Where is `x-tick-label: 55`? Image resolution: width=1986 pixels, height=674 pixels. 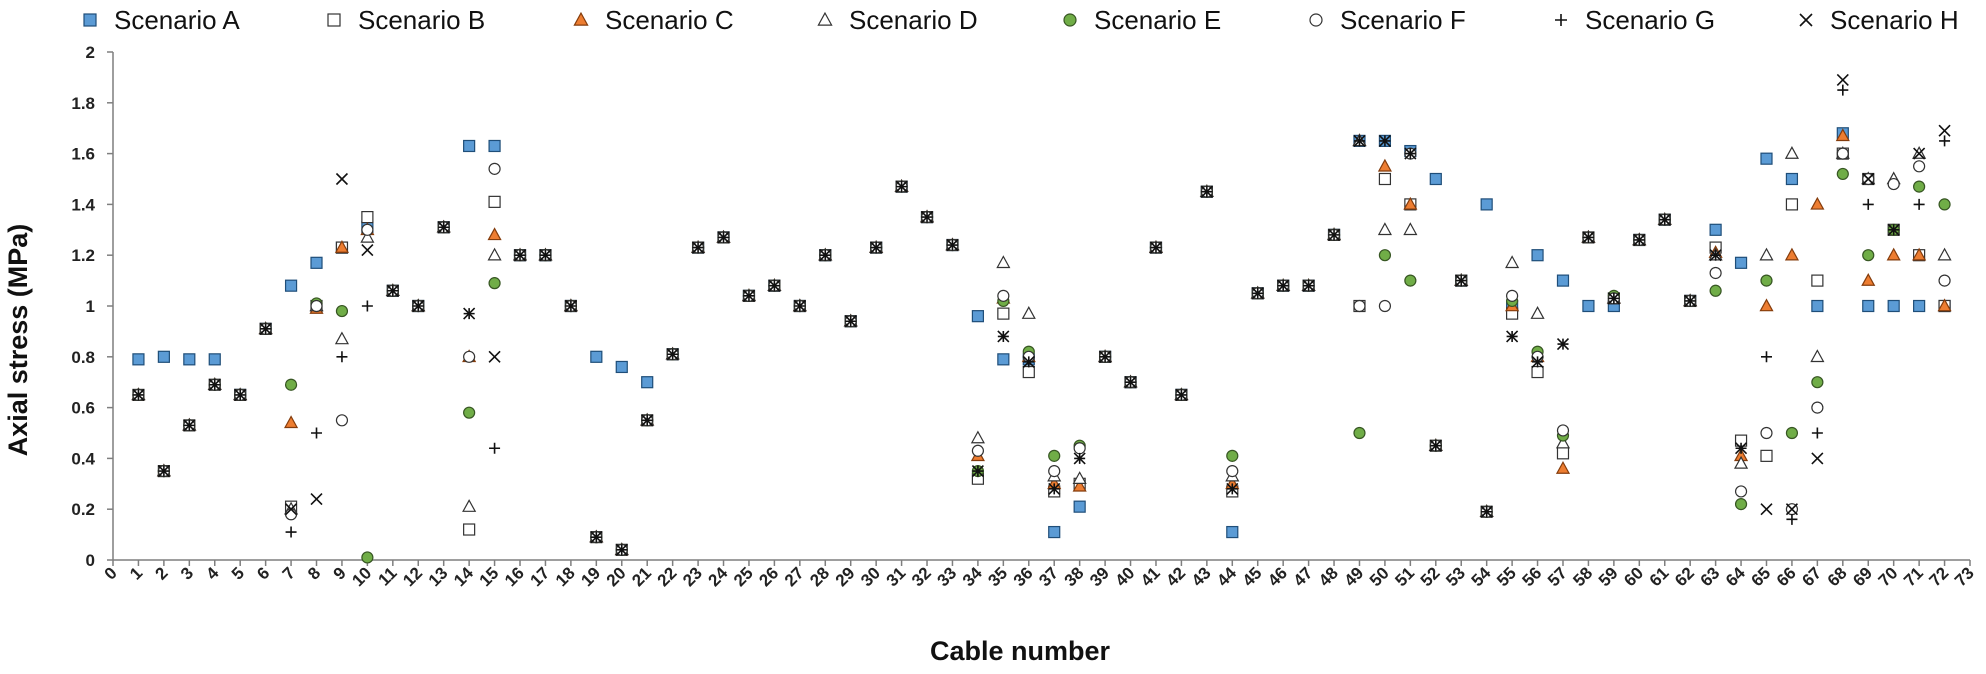 x-tick-label: 55 is located at coordinates (1506, 576).